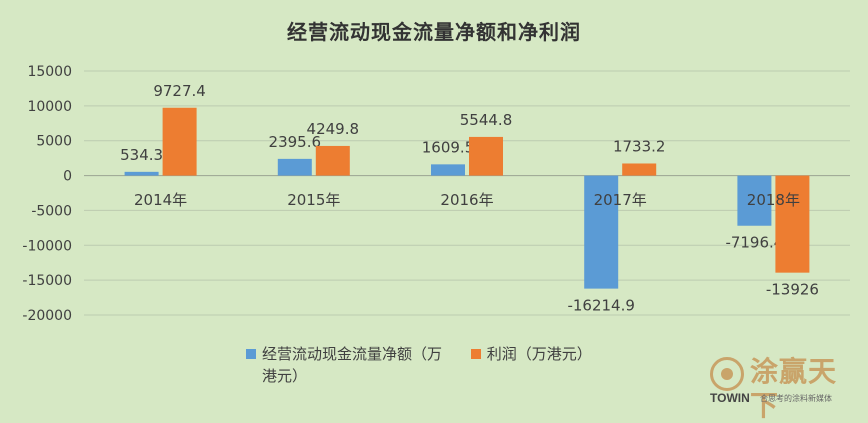 The image size is (868, 423). What do you see at coordinates (434, 32) in the screenshot?
I see `chart-title: 经营流动现金流量净额和净利润` at bounding box center [434, 32].